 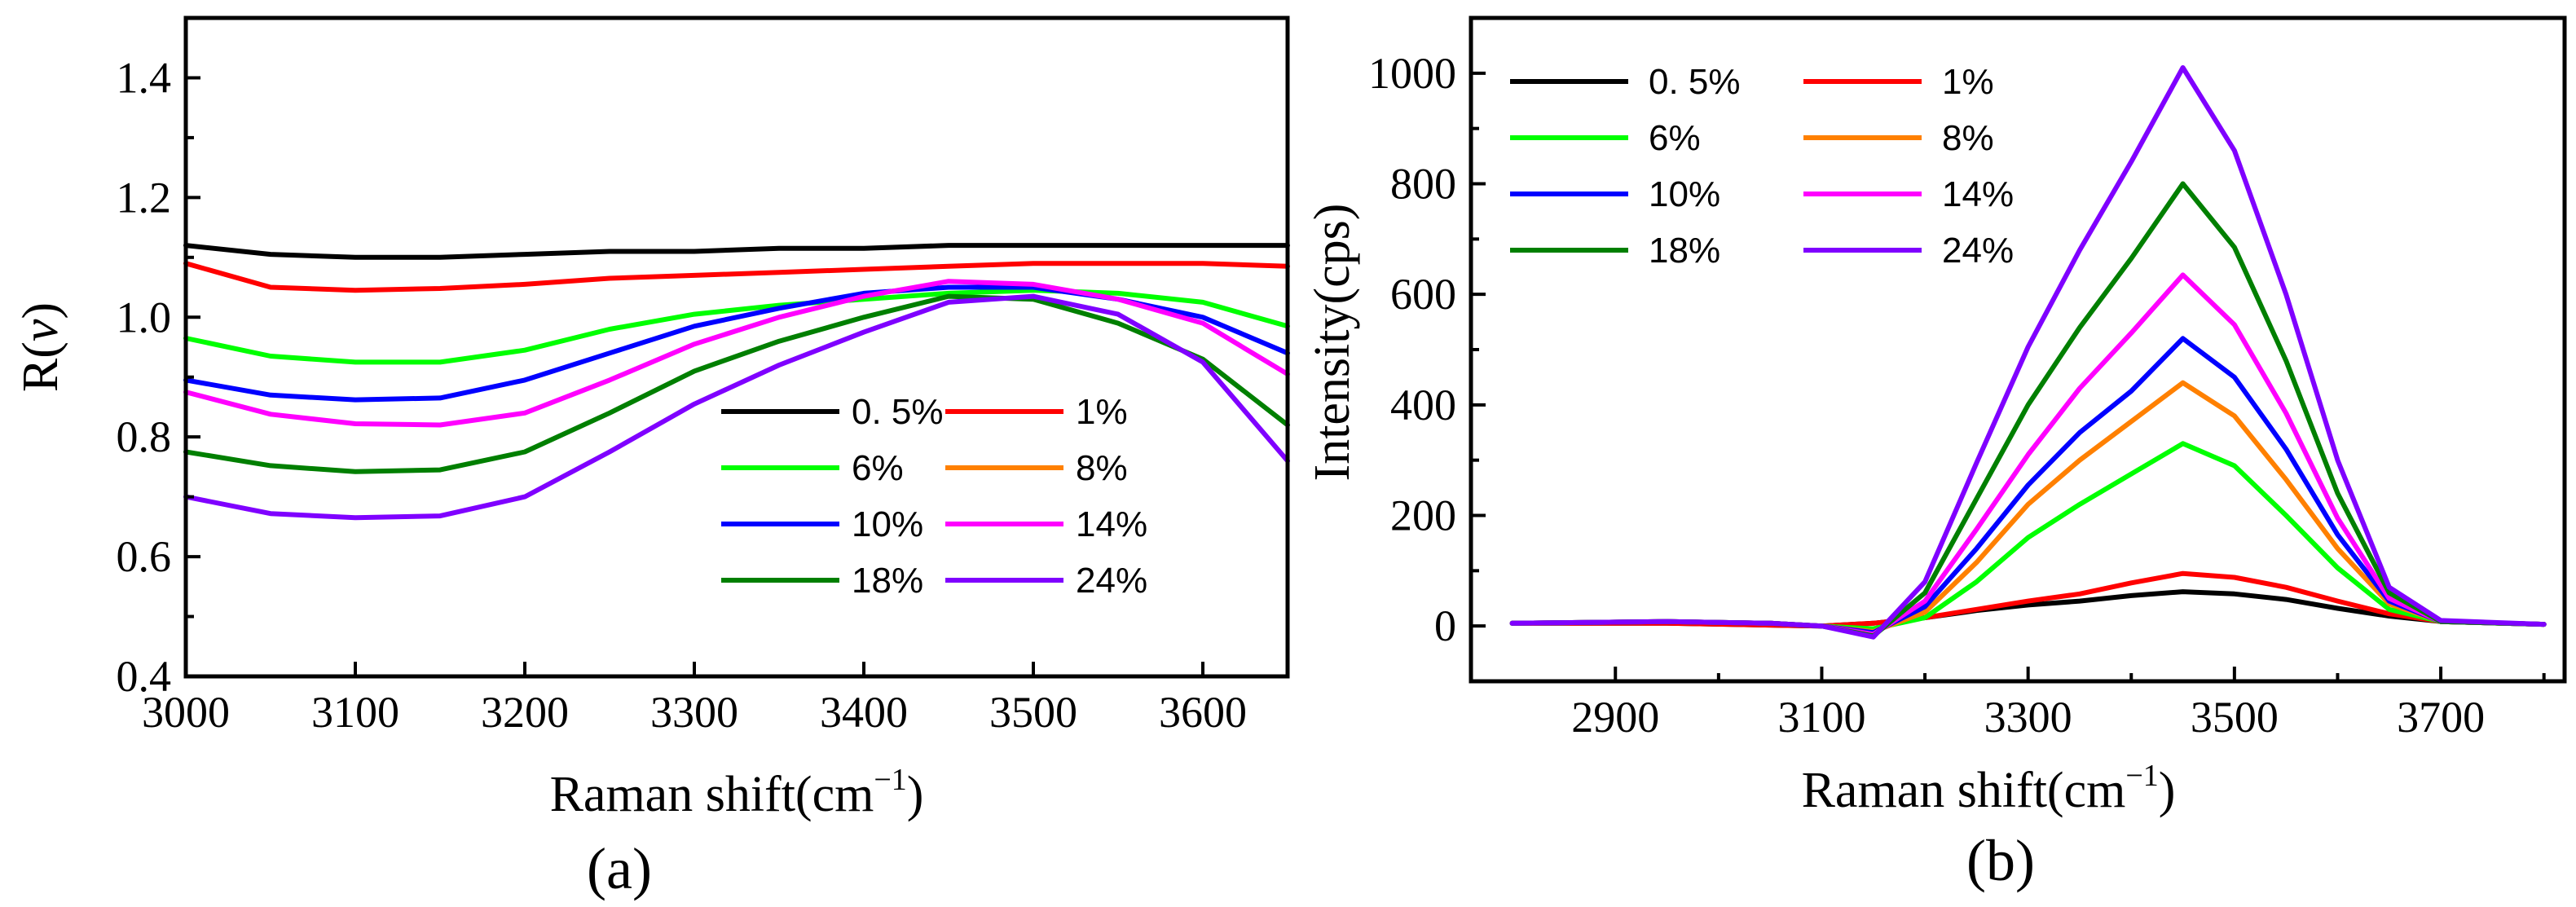 What do you see at coordinates (694, 712) in the screenshot?
I see `panel-a-x-tick-label: 3300` at bounding box center [694, 712].